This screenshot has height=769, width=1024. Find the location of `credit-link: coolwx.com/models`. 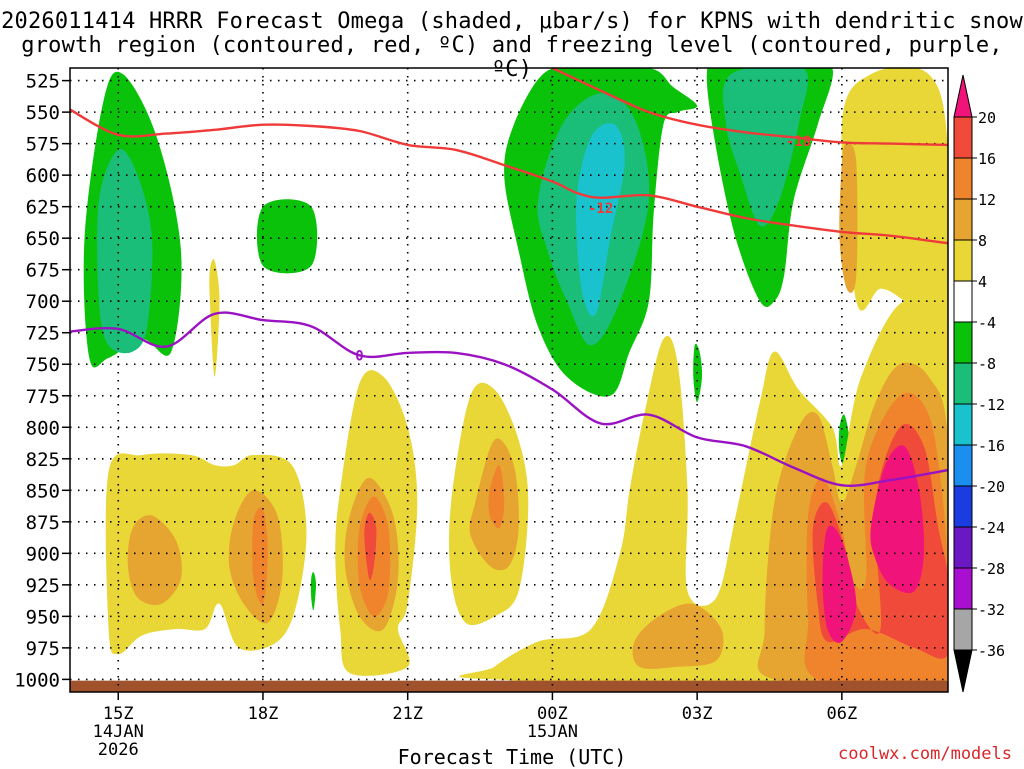

credit-link: coolwx.com/models is located at coordinates (925, 754).